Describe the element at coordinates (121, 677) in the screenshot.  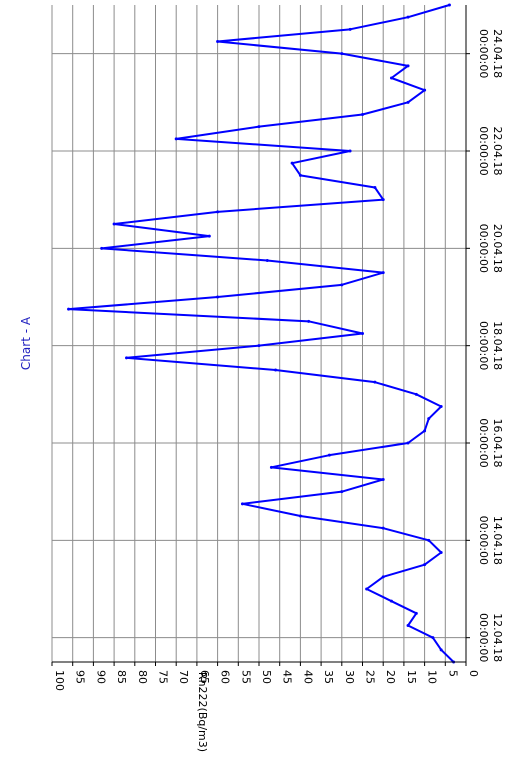
I see `value-tick-label: 85` at that location.